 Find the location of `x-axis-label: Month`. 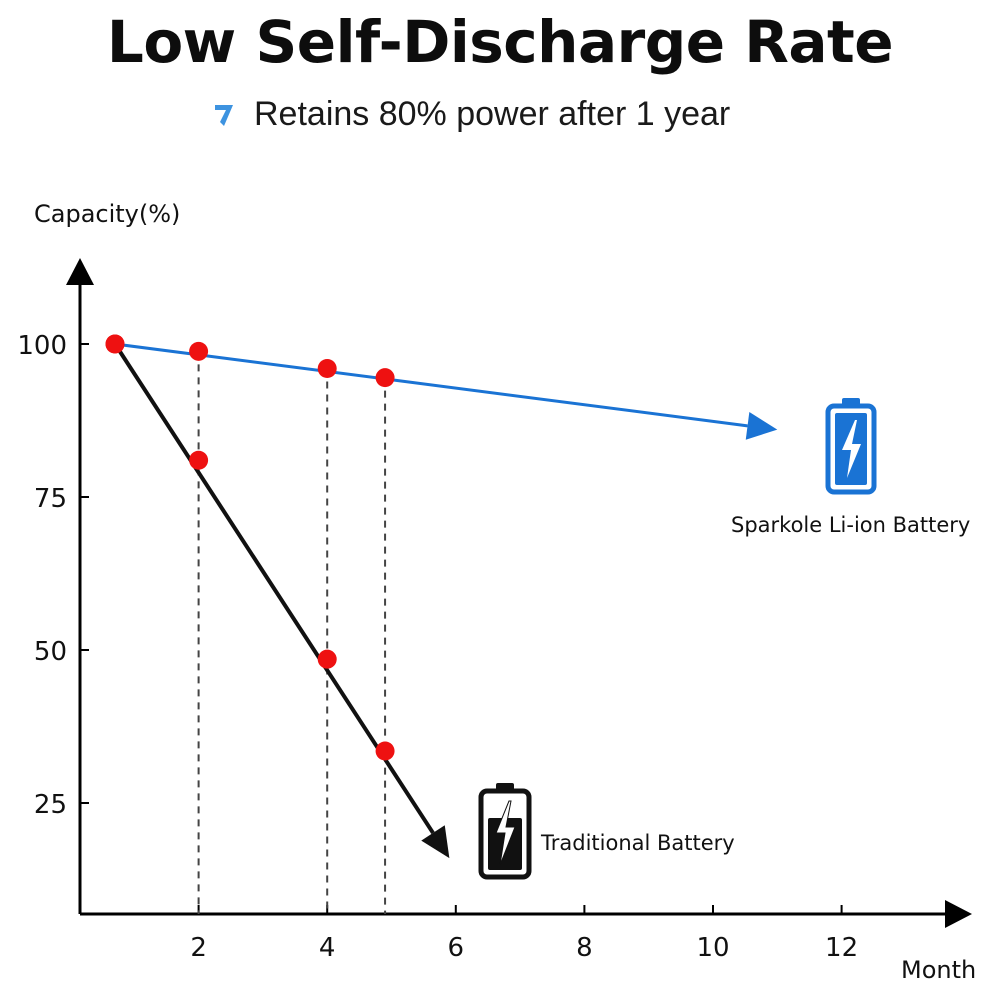

x-axis-label: Month is located at coordinates (938, 970).